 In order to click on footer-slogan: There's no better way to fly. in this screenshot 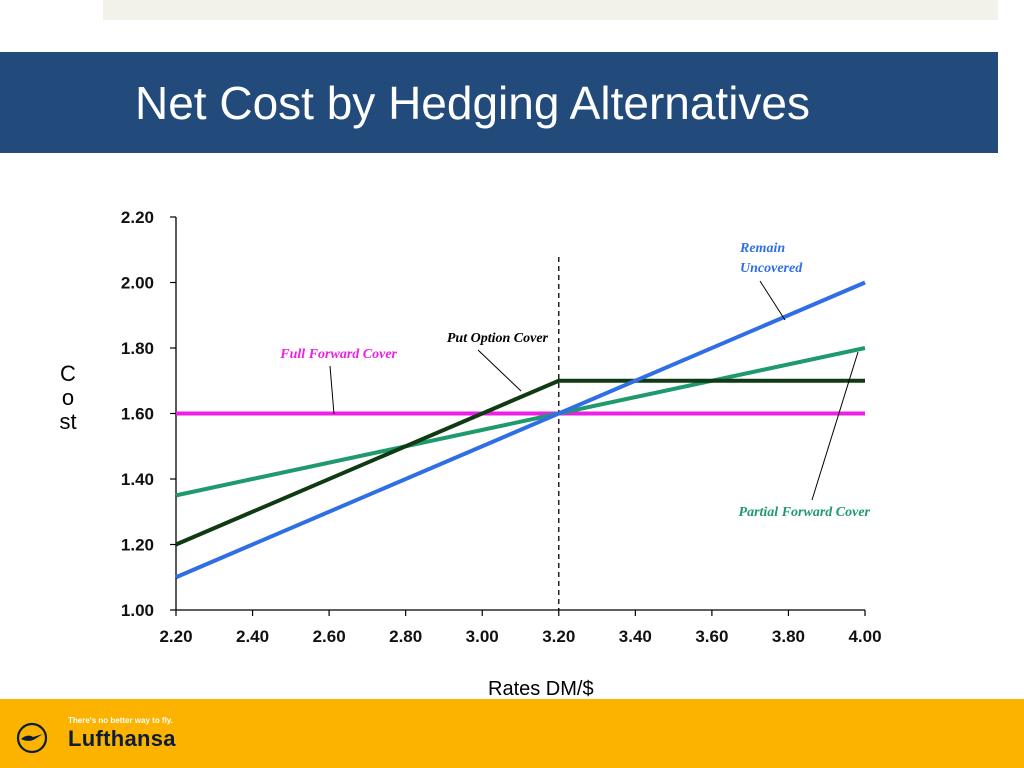, I will do `click(120, 720)`.